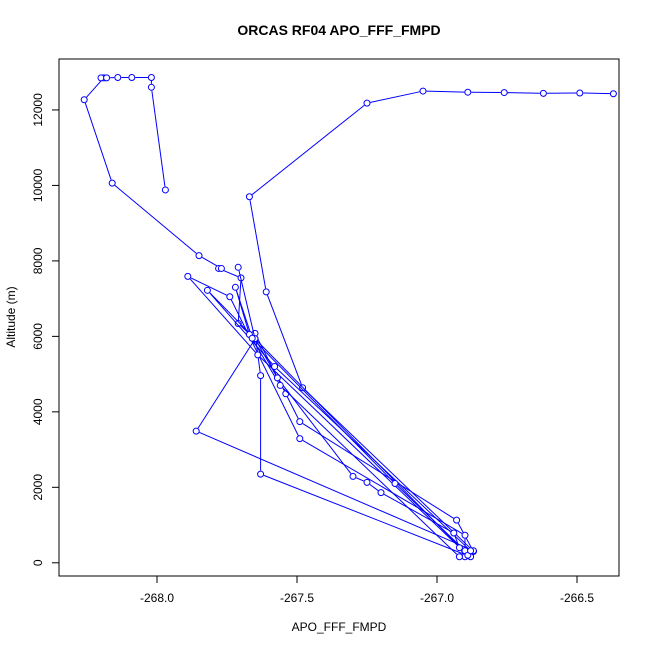 This screenshot has width=650, height=650. Describe the element at coordinates (38, 487) in the screenshot. I see `y-tick-label: 2000` at that location.